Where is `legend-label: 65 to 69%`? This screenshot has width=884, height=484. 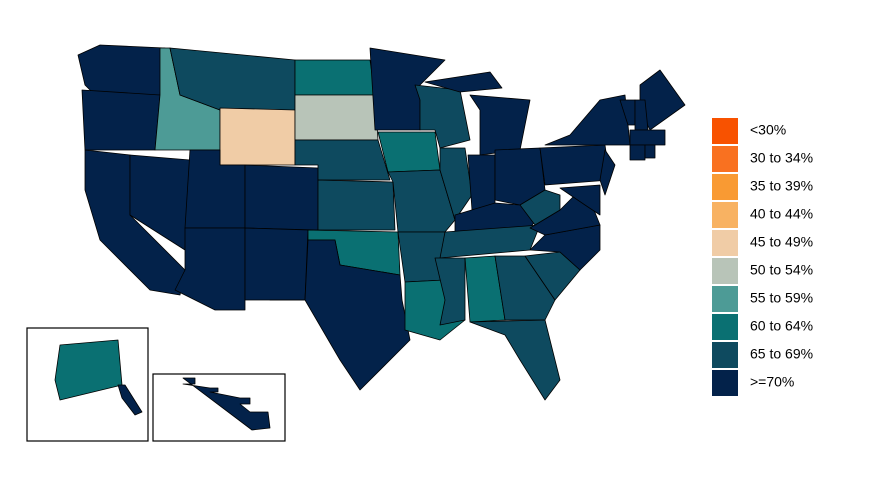 legend-label: 65 to 69% is located at coordinates (781, 354).